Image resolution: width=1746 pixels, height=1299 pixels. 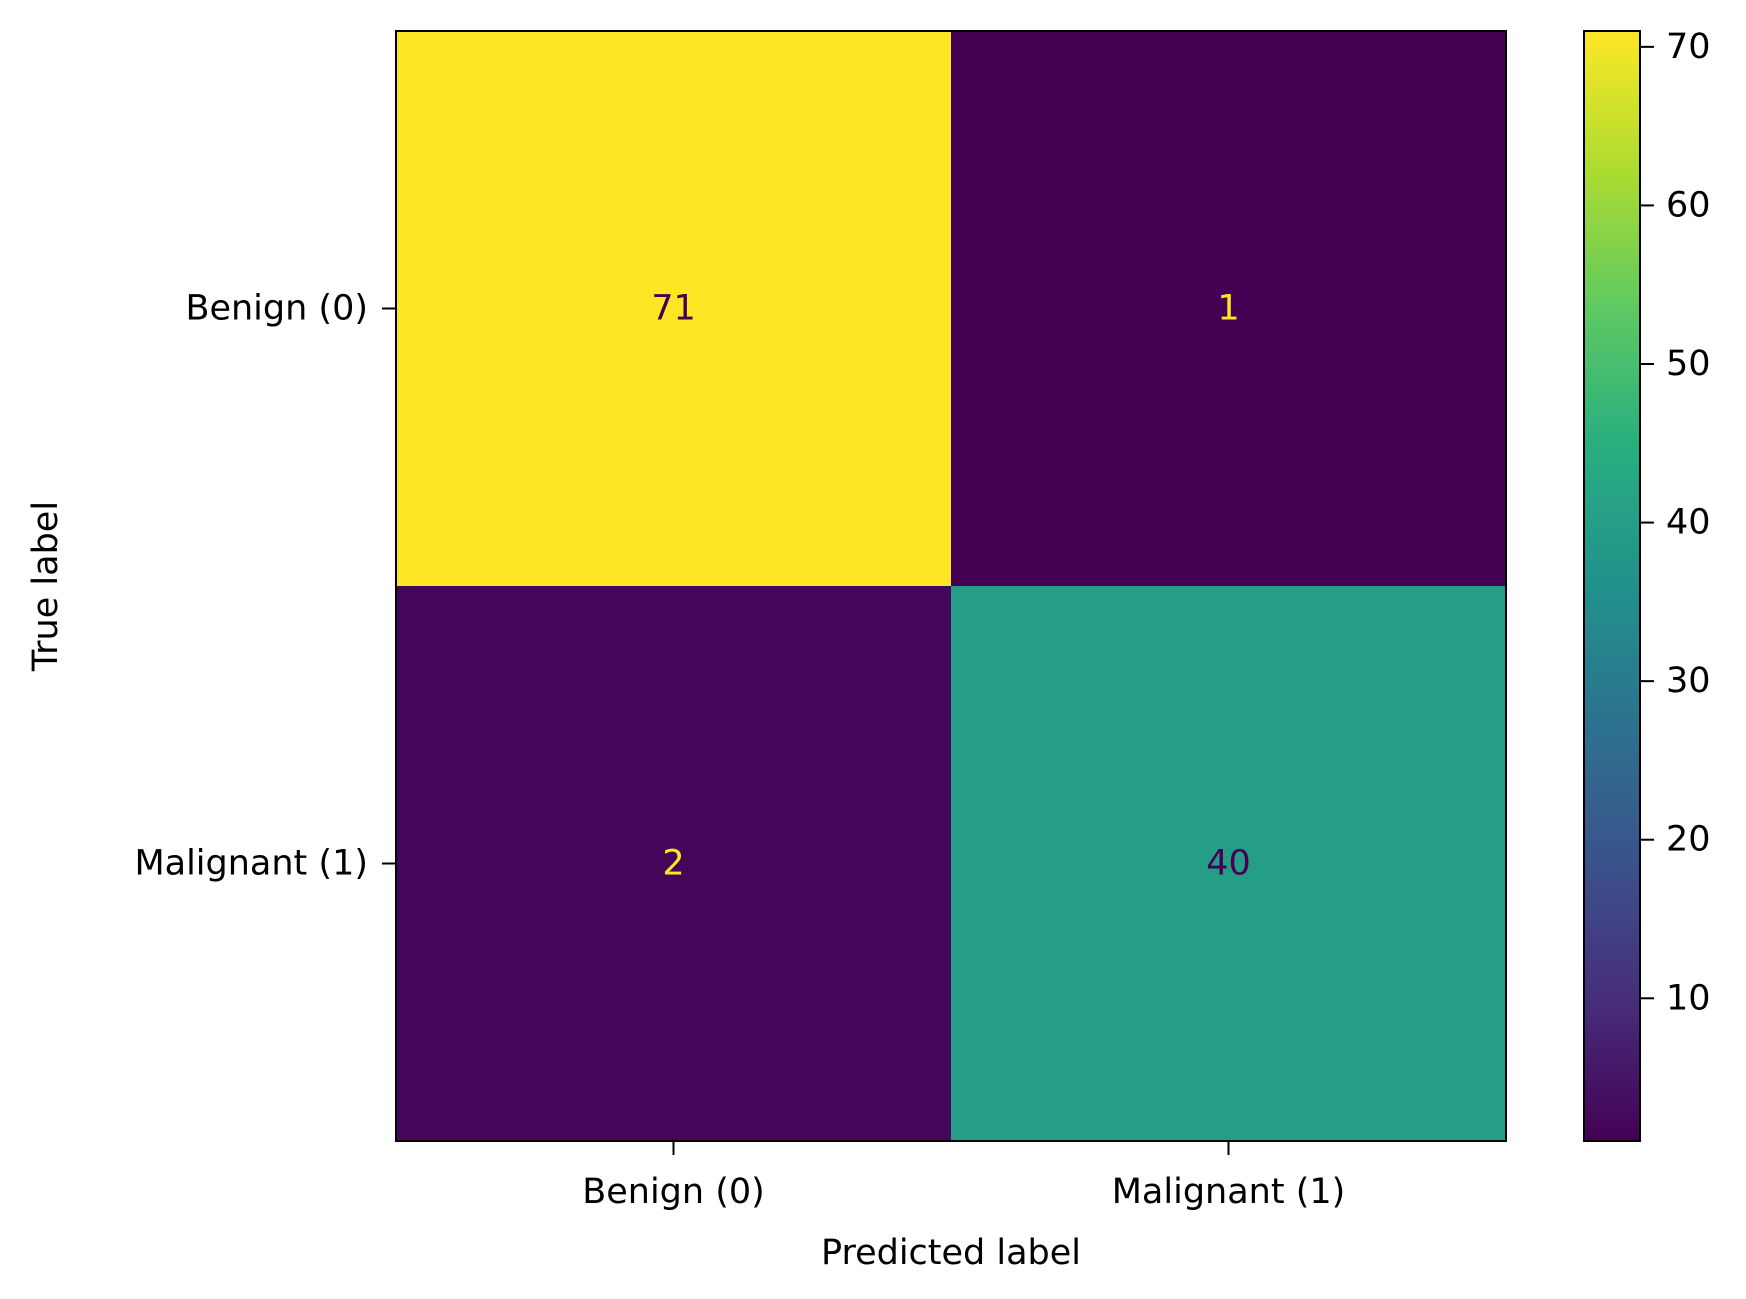 I want to click on colorbar-tick-label: 10, so click(x=1688, y=998).